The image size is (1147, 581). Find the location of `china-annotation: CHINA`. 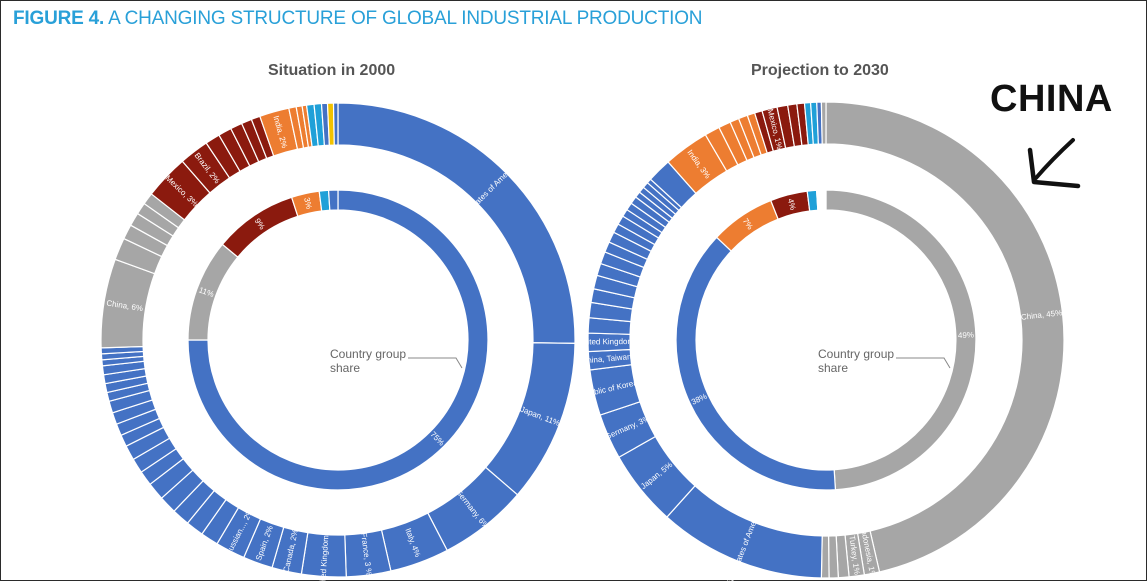

china-annotation: CHINA is located at coordinates (1051, 99).